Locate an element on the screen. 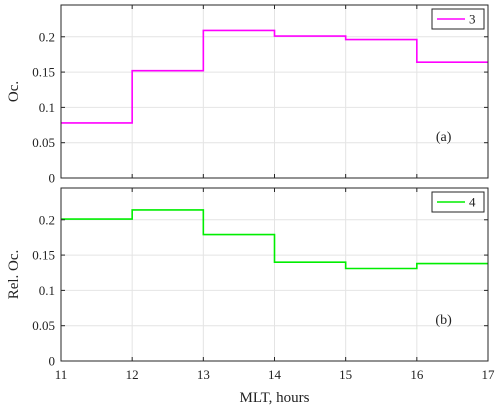 The image size is (500, 414). legend-entry-series-3: 3 is located at coordinates (472, 19).